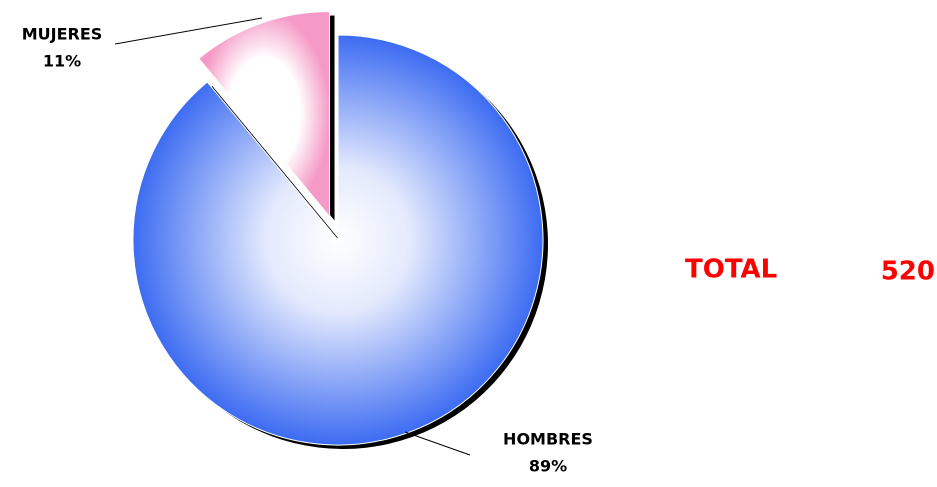 The image size is (937, 487). What do you see at coordinates (264, 114) in the screenshot?
I see `pie-slice` at bounding box center [264, 114].